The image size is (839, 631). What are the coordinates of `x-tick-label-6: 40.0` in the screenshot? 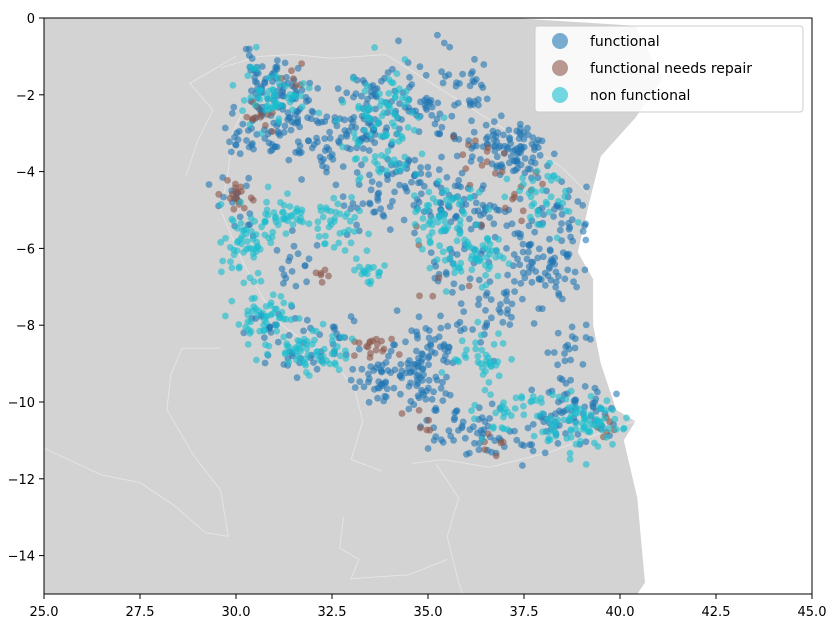 It's located at (620, 612).